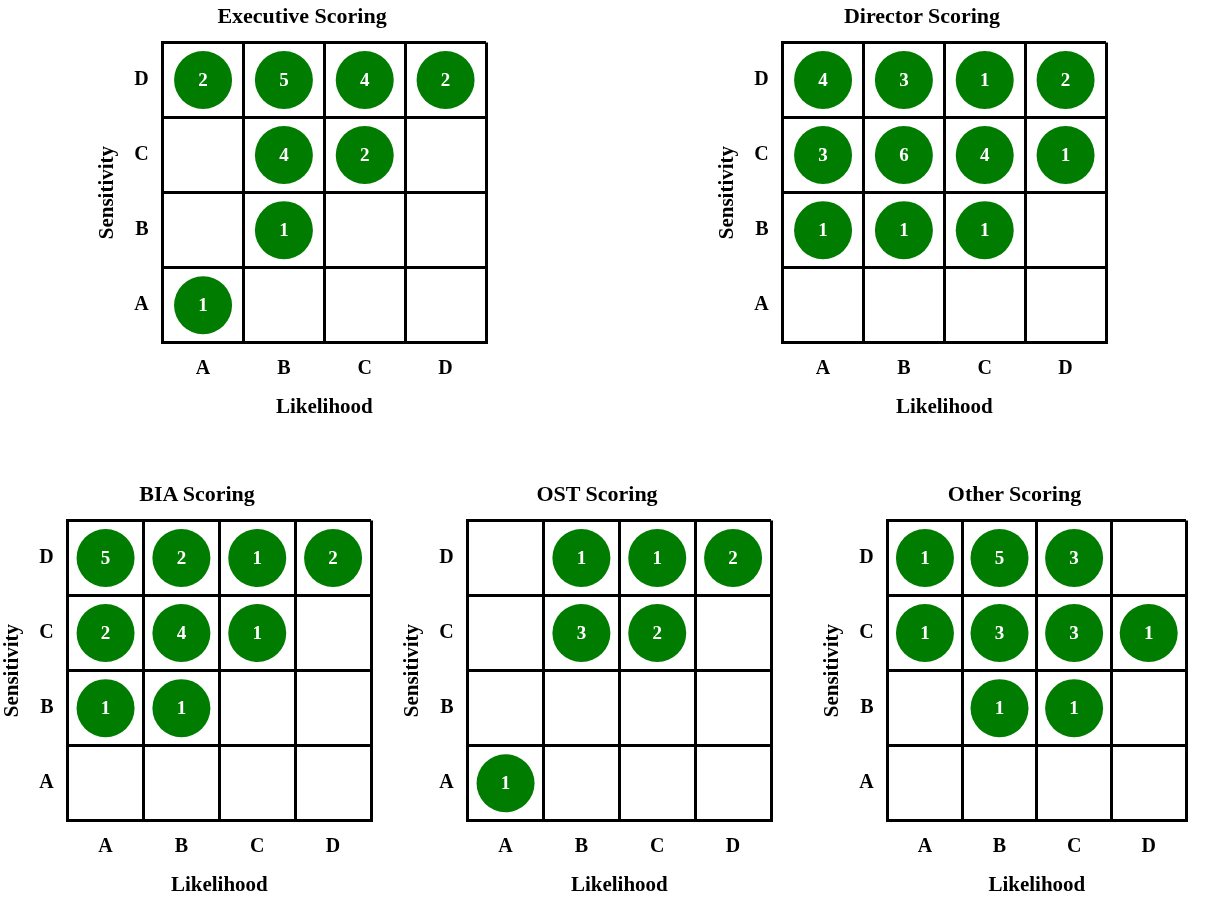 The height and width of the screenshot is (897, 1215). I want to click on chart-title: Executive Scoring, so click(302, 15).